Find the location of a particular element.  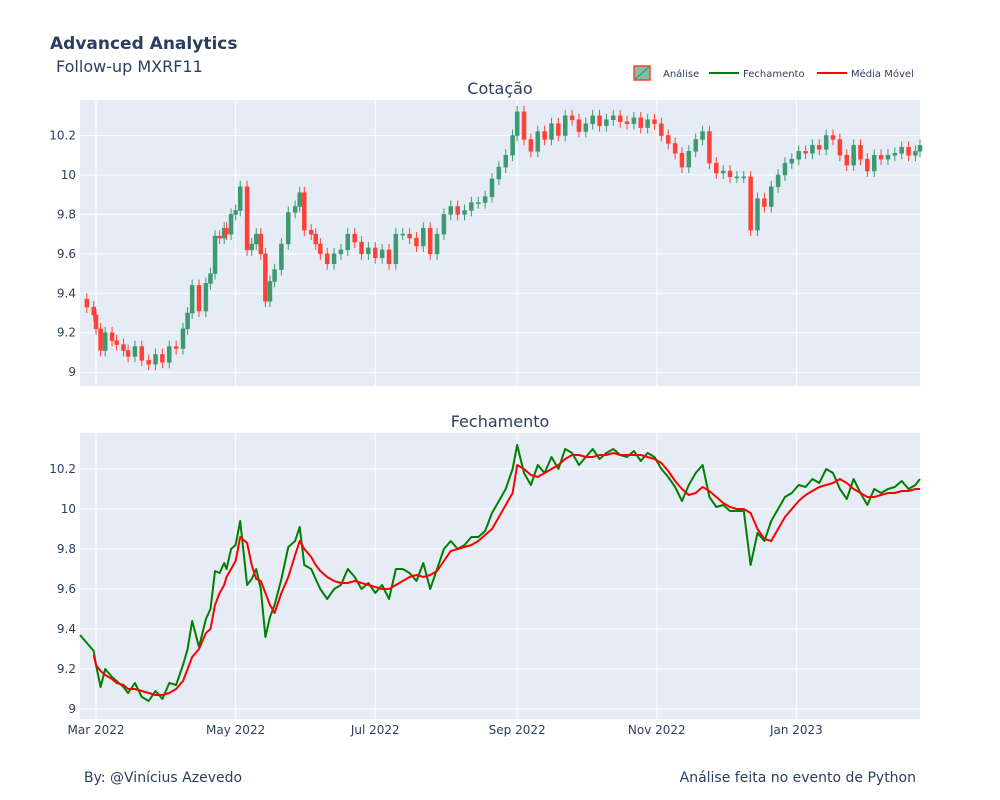

footer-note: Análise feita no evento de Python is located at coordinates (797, 778).